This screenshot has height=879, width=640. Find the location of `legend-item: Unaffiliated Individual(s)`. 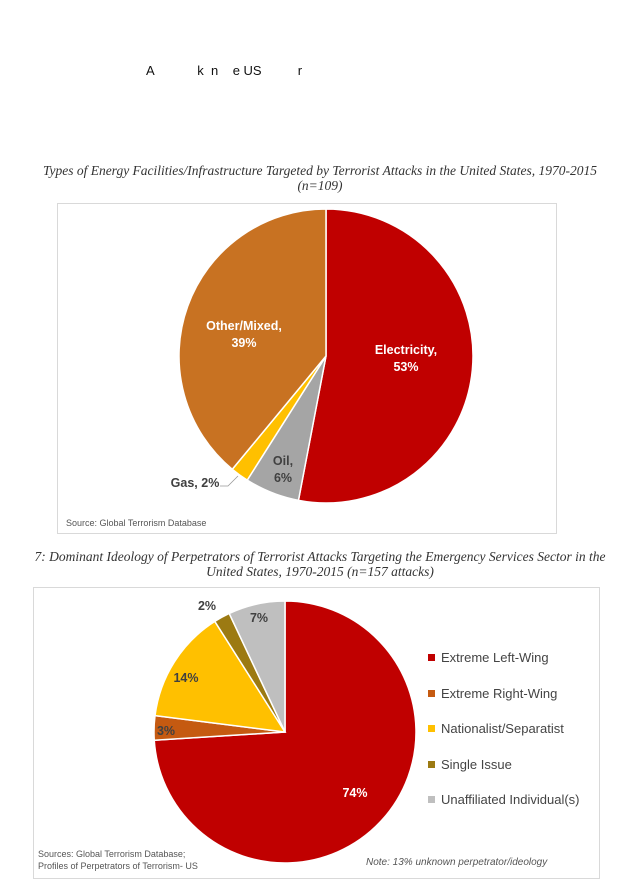

legend-item: Unaffiliated Individual(s) is located at coordinates (504, 800).